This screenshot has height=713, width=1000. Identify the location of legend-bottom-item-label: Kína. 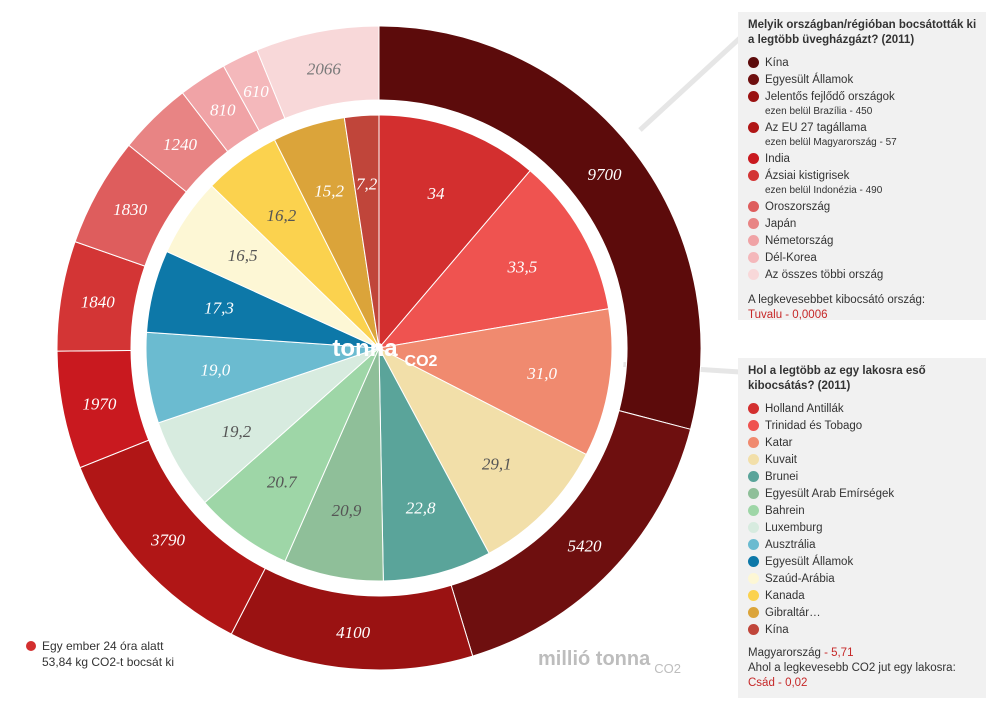
(777, 629).